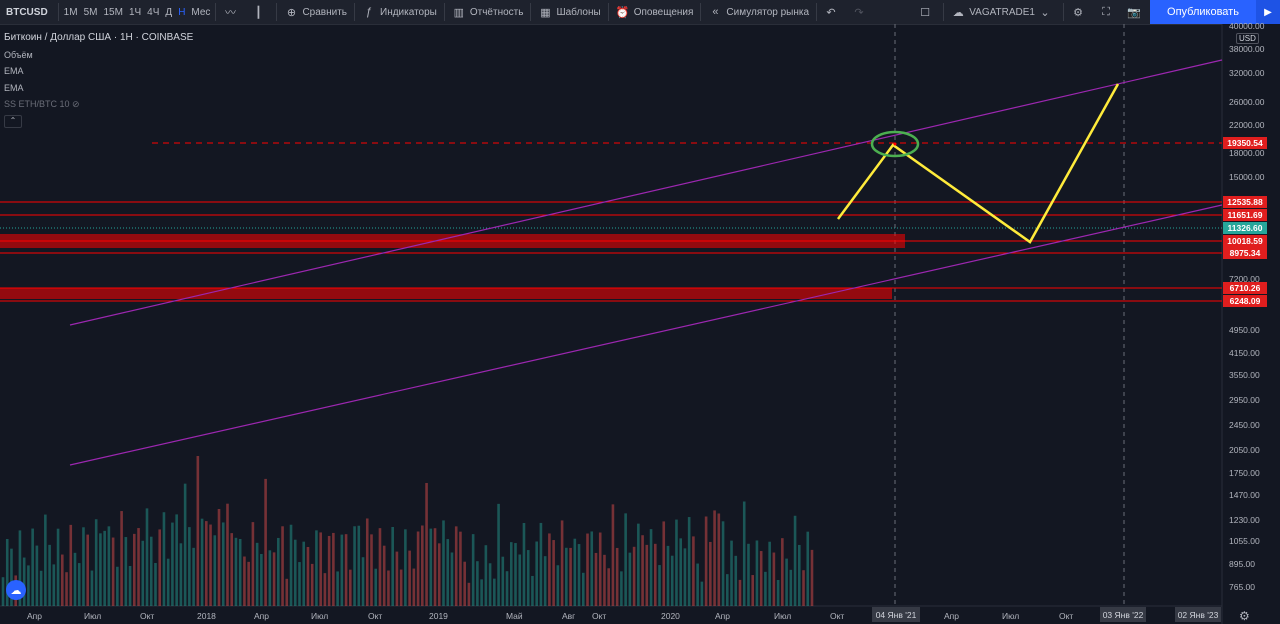 Image resolution: width=1280 pixels, height=624 pixels. I want to click on indicators-button: ƒ Индикаторы, so click(399, 12).